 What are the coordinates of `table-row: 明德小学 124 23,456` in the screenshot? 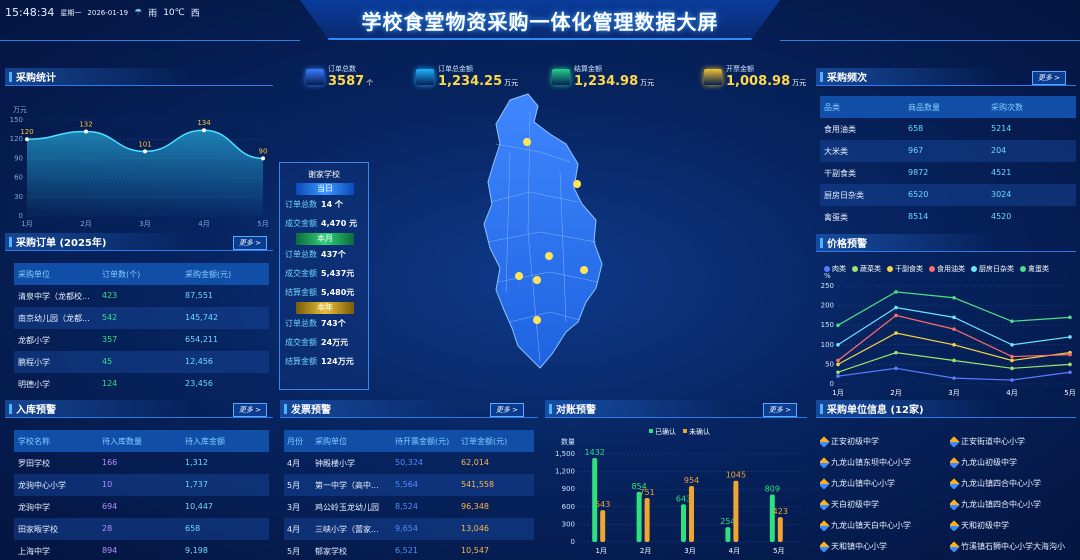 It's located at (141, 384).